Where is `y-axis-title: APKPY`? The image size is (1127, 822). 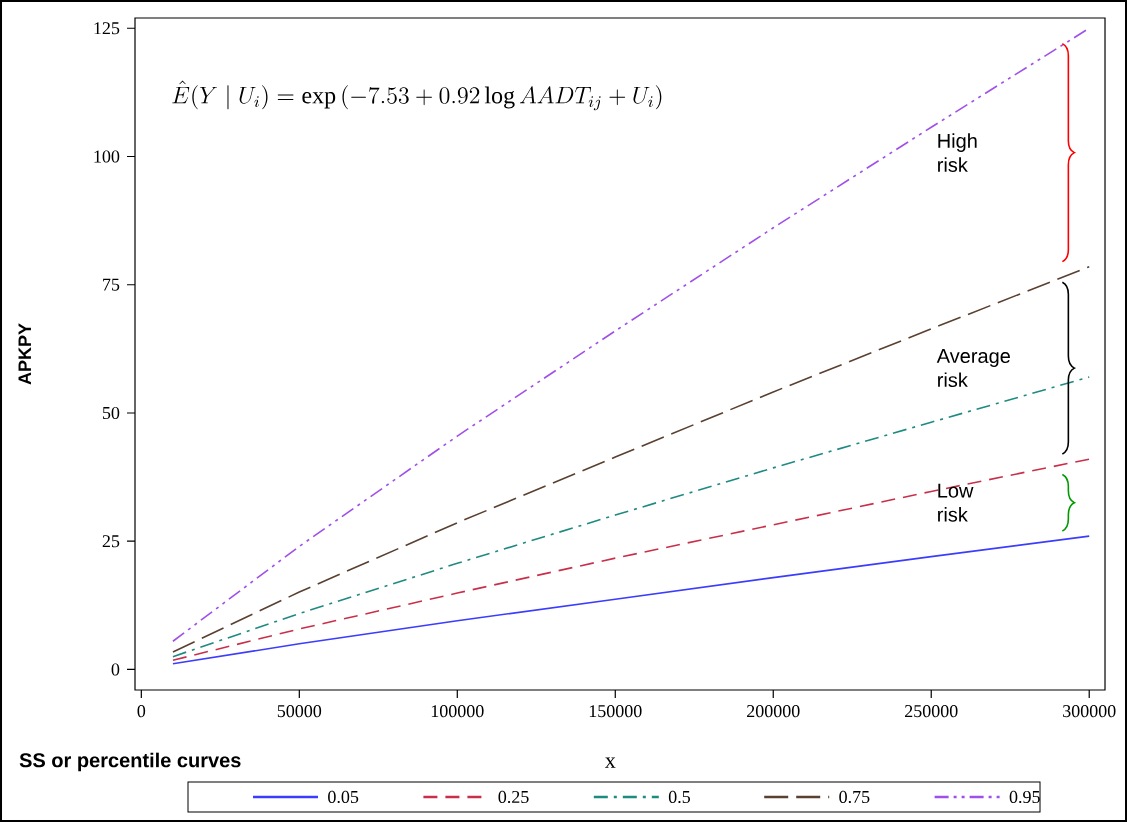
y-axis-title: APKPY is located at coordinates (24, 354).